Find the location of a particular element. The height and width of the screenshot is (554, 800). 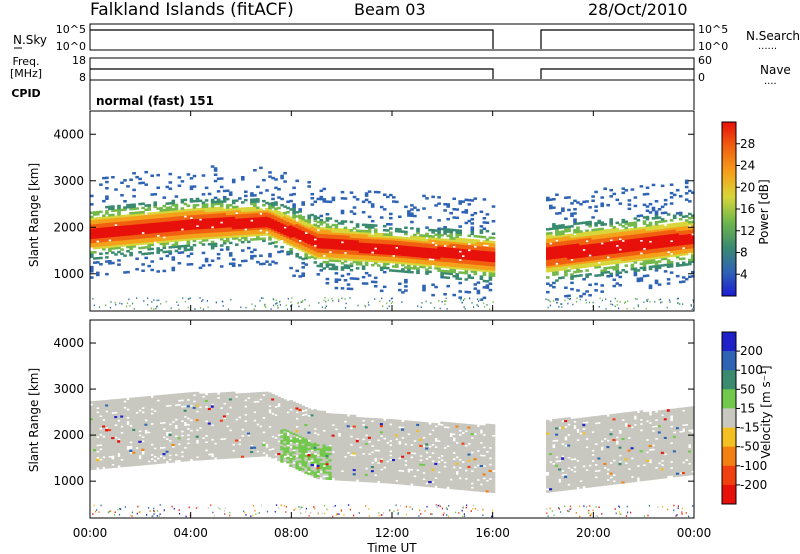

nsky-panel is located at coordinates (392, 37).